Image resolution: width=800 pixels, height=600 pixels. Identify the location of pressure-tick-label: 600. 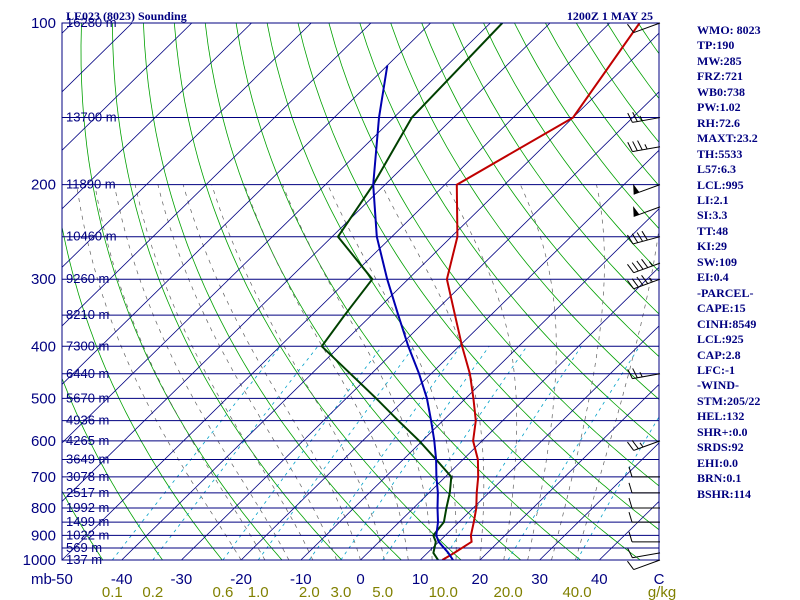
(43, 441).